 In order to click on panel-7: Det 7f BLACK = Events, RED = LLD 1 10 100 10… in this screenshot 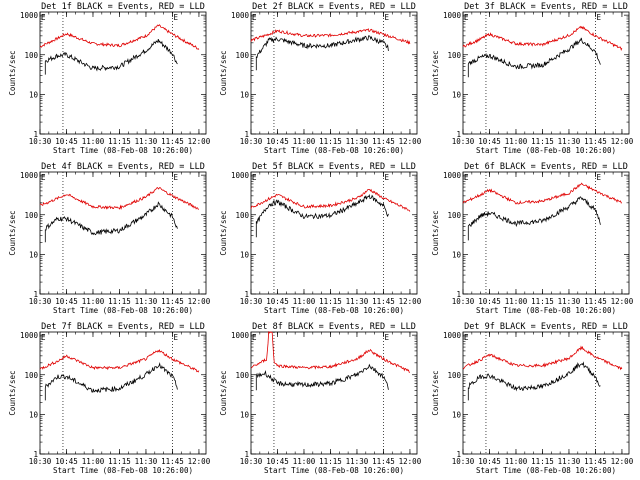, I will do `click(109, 398)`.